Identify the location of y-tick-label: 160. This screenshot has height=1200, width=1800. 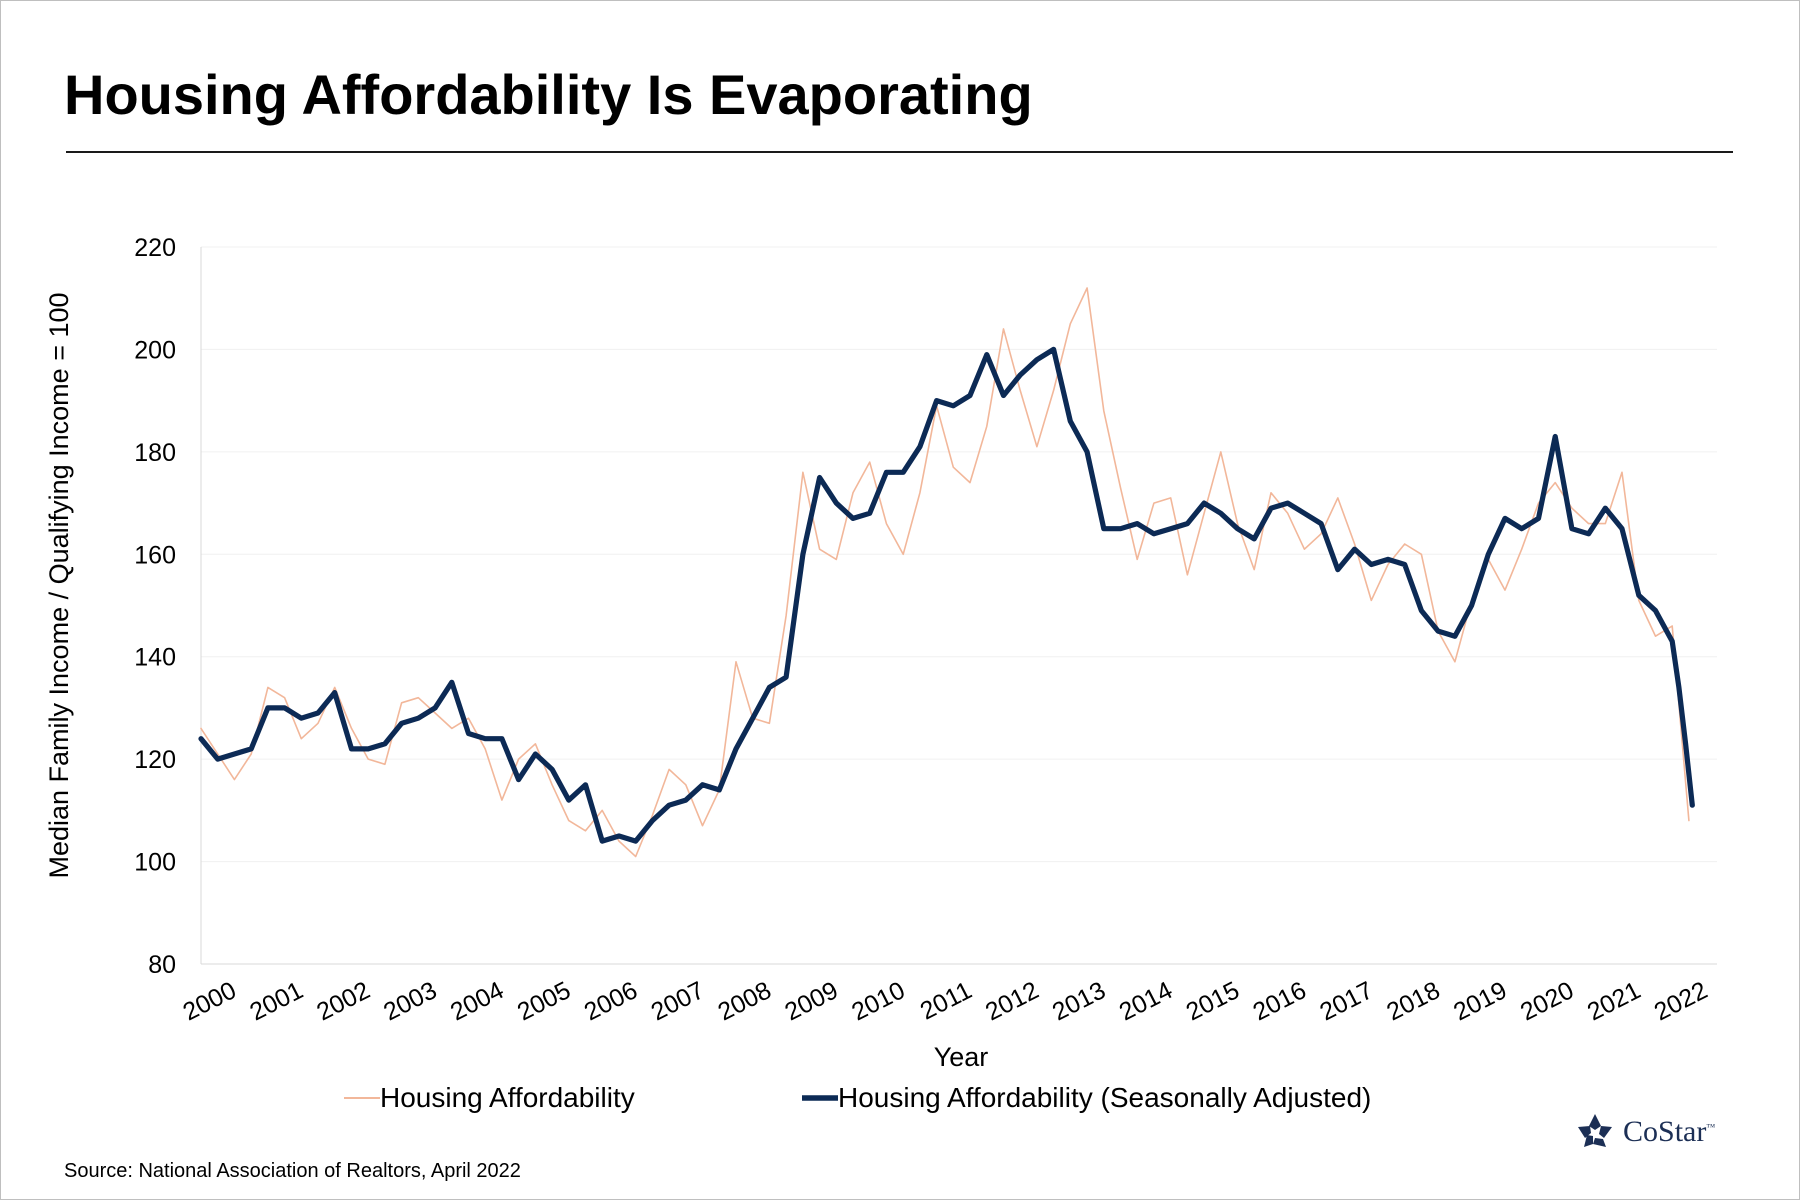
(155, 555).